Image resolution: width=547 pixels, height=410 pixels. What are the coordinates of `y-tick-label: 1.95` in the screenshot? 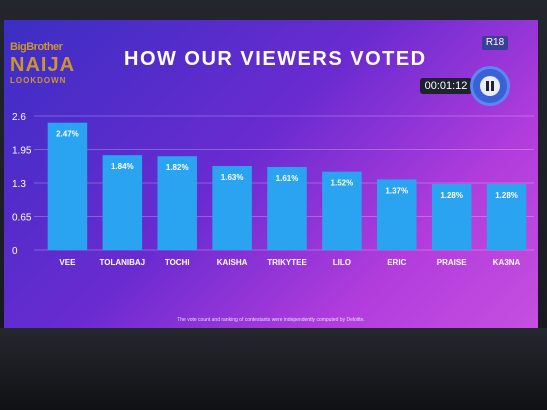 It's located at (22, 151).